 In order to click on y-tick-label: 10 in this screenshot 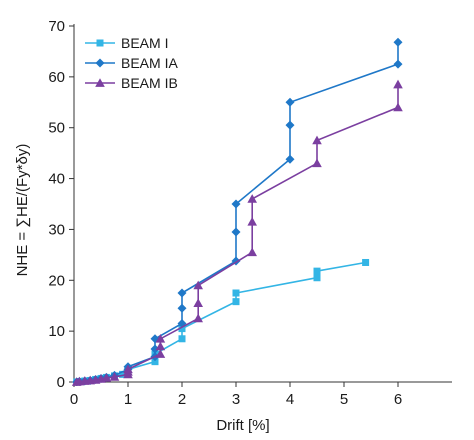, I will do `click(56, 331)`.